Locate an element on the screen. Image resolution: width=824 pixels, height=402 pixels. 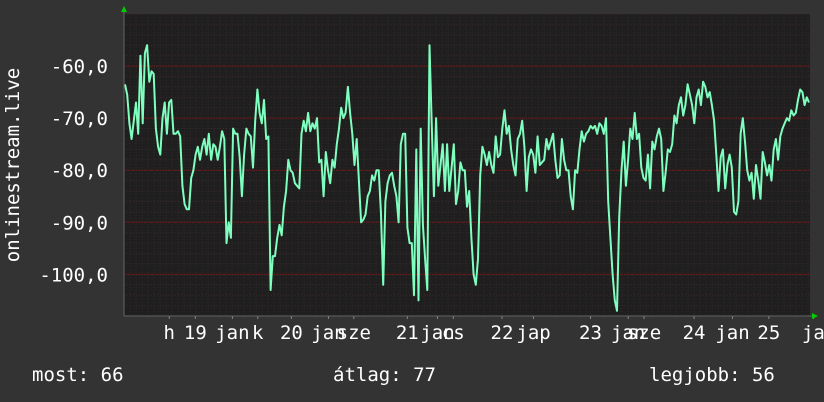
current-value: most: 66 is located at coordinates (78, 375).